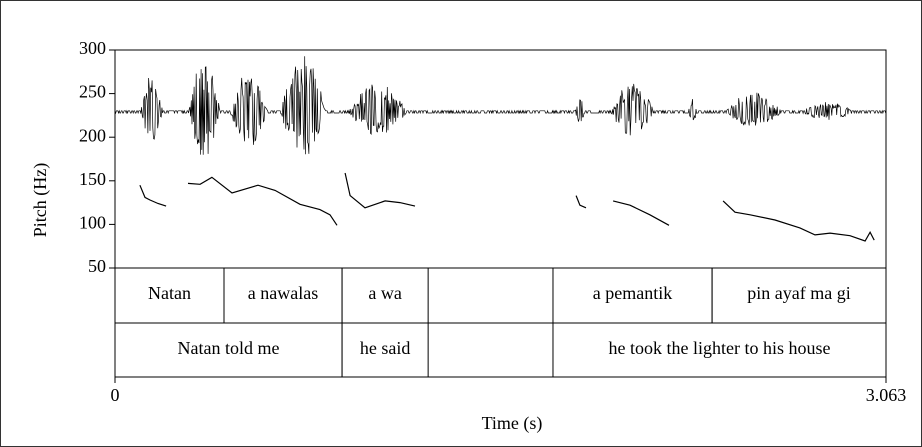  Describe the element at coordinates (283, 293) in the screenshot. I see `interval-label: a nawalas` at that location.